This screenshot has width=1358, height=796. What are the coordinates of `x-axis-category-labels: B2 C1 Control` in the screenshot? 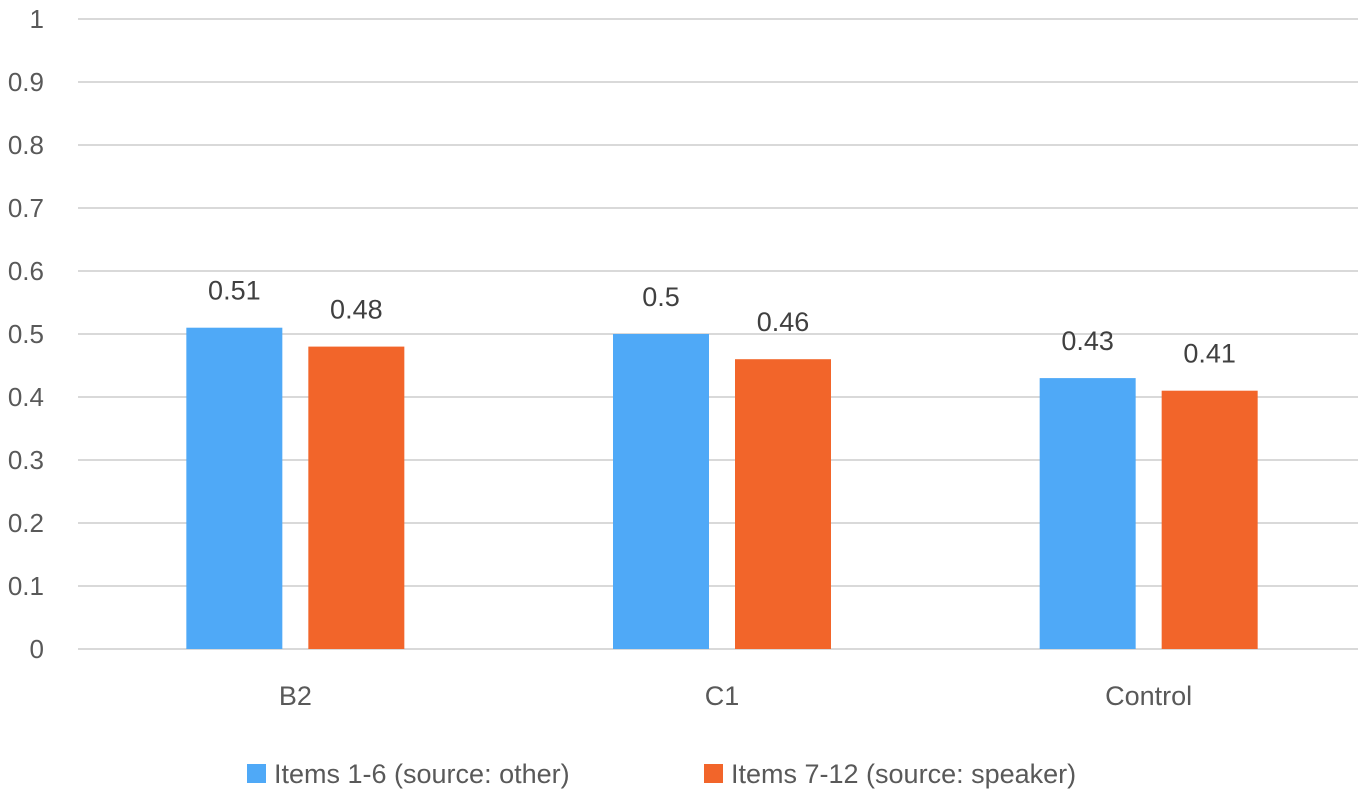 It's located at (735, 696).